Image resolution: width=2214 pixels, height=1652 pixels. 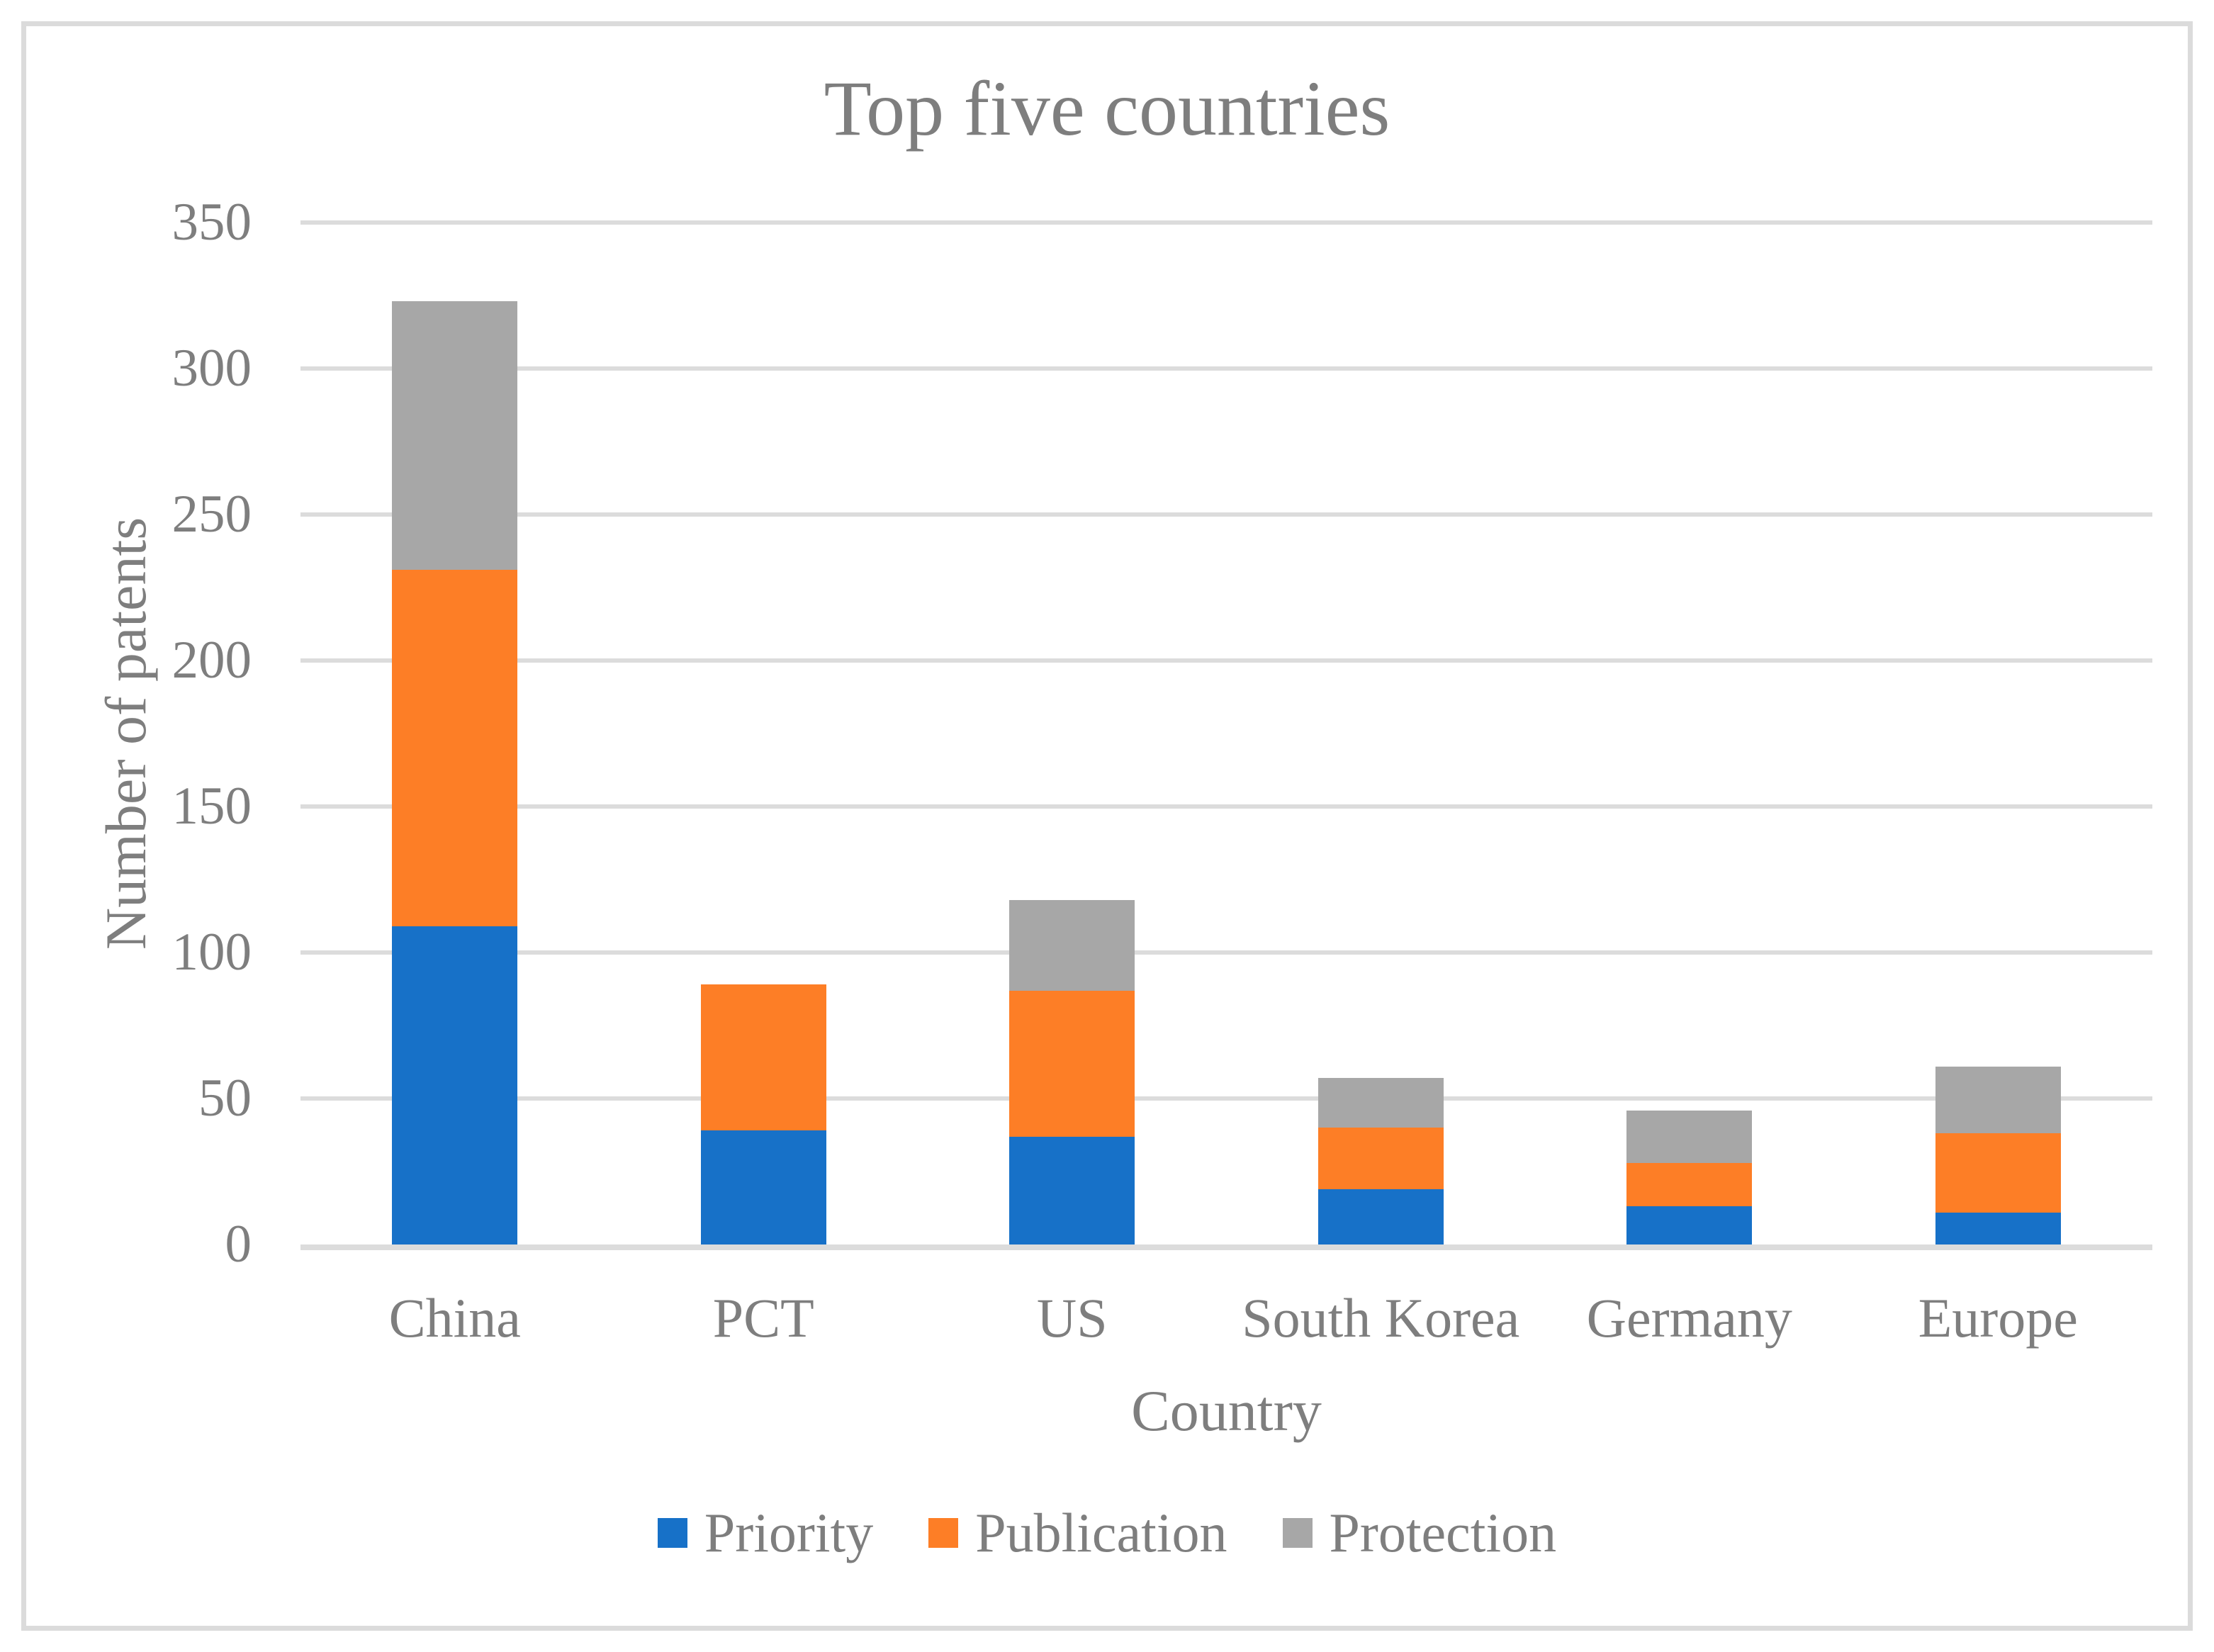 What do you see at coordinates (1072, 1318) in the screenshot?
I see `x-tick-label-us: US` at bounding box center [1072, 1318].